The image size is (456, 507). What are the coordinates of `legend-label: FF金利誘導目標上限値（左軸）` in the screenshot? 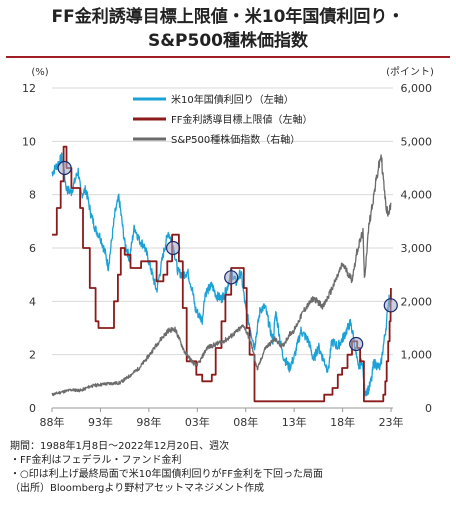 It's located at (242, 119).